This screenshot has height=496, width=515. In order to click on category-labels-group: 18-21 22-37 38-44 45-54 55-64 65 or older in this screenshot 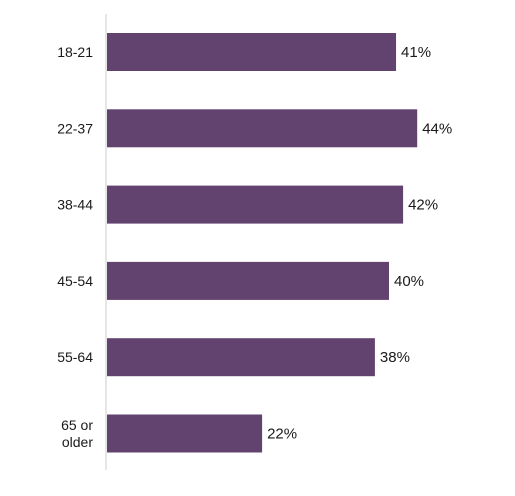, I will do `click(75, 247)`.